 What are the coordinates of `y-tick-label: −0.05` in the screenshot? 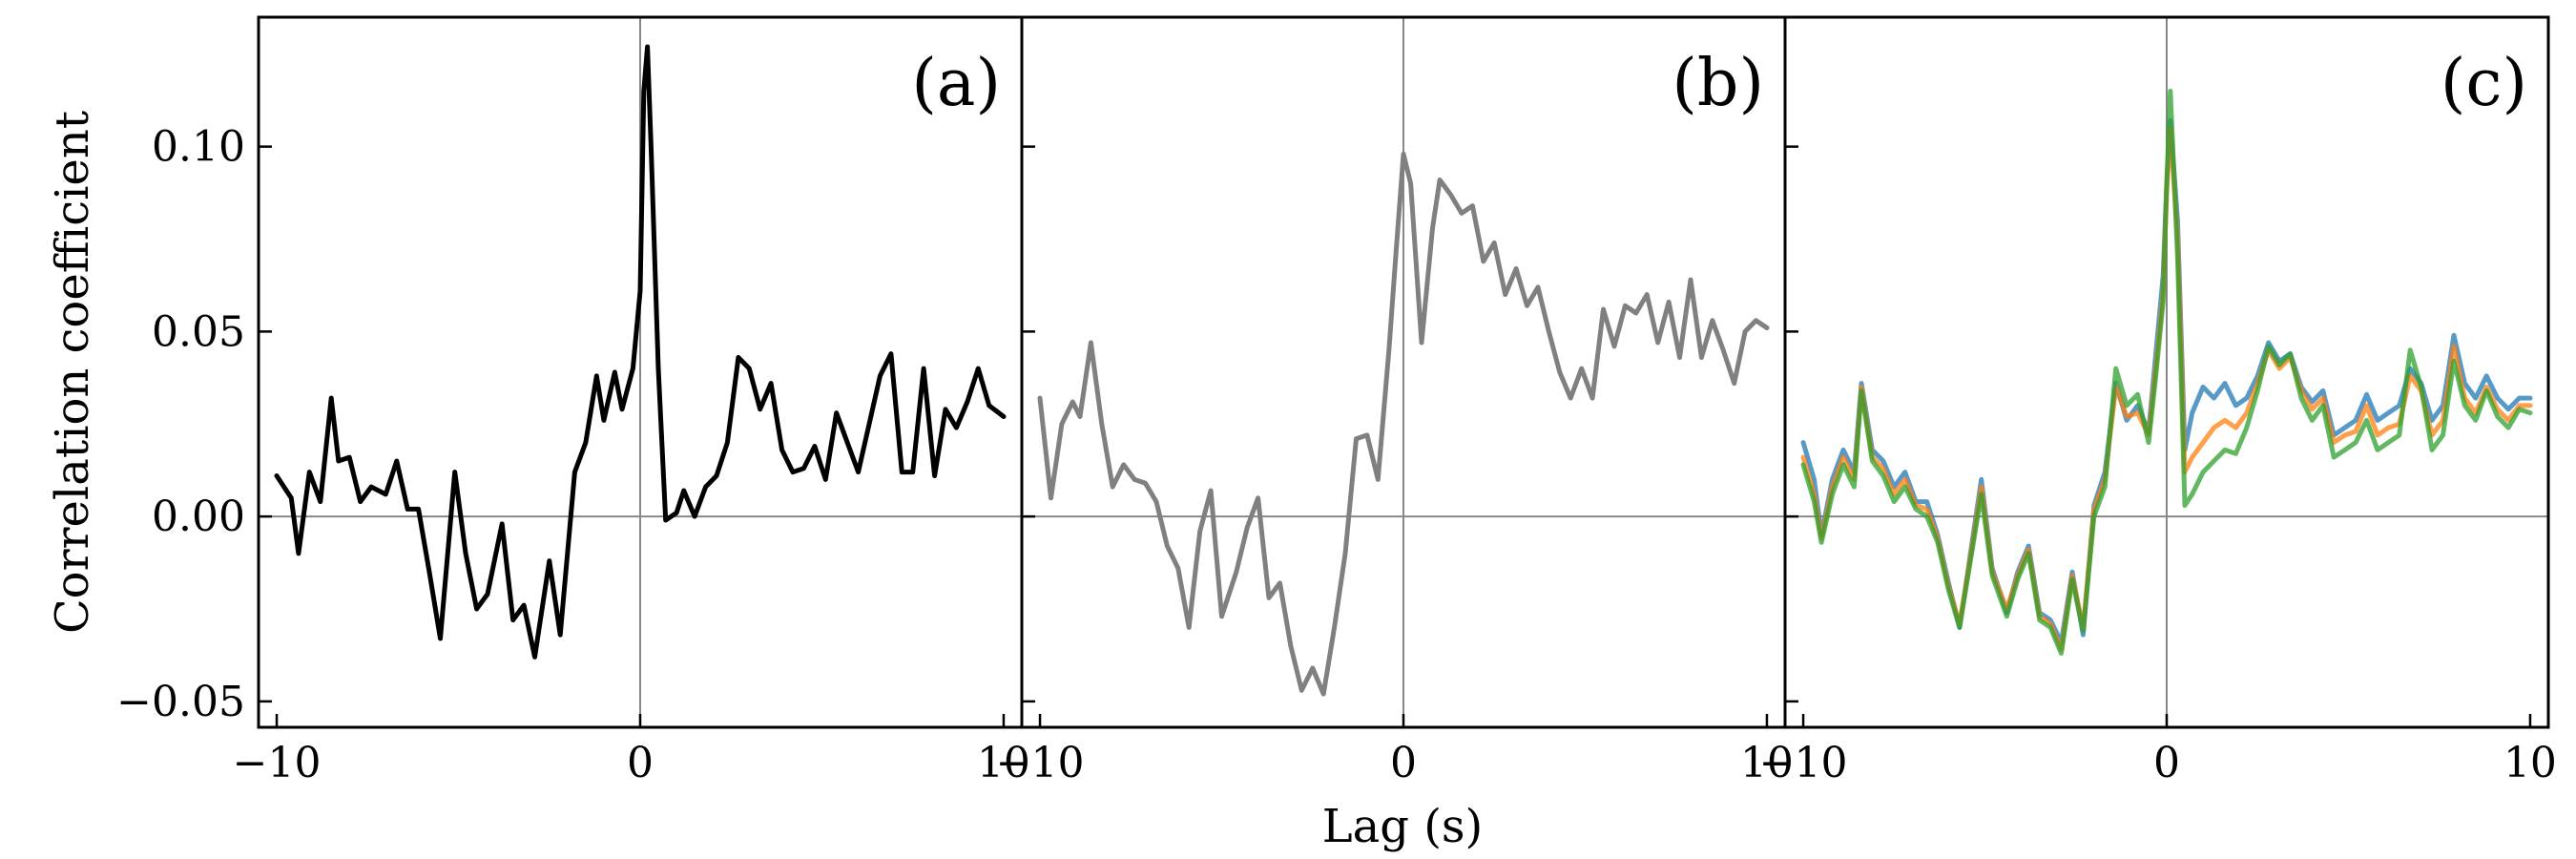 It's located at (180, 702).